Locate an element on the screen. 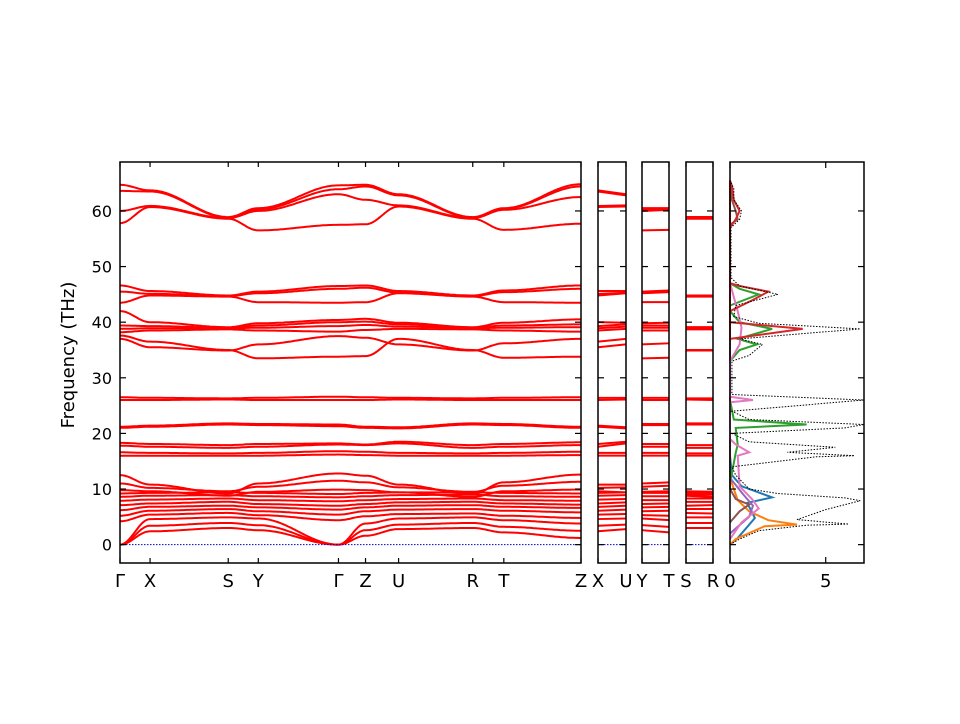  dos-layer is located at coordinates (797, 363).